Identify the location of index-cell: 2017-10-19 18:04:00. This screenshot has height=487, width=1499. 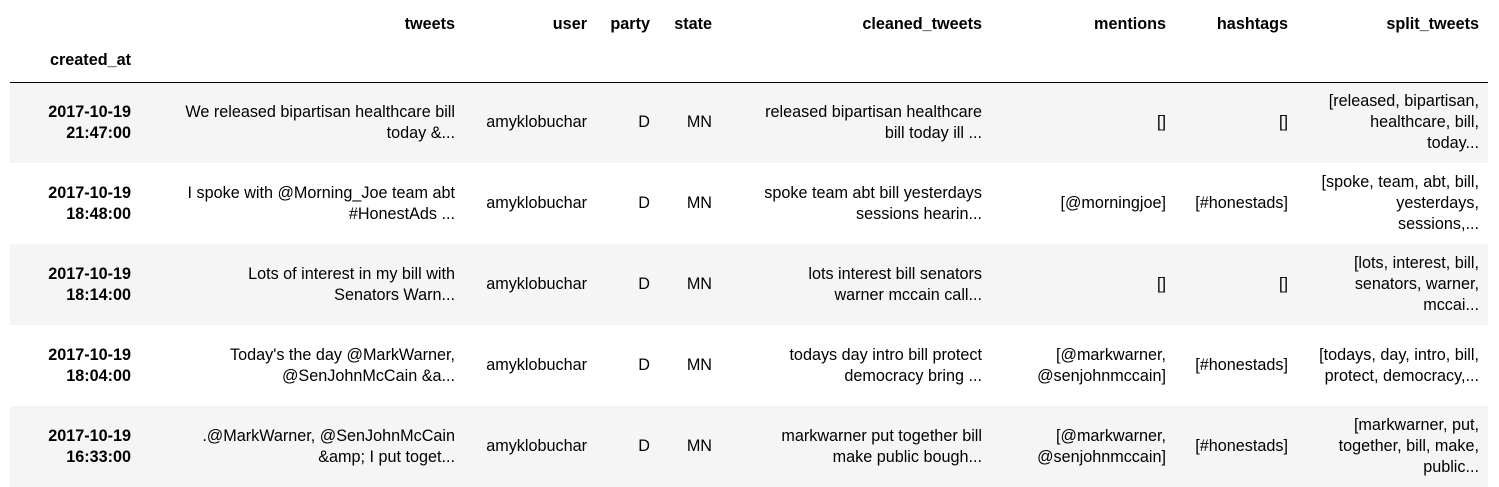
(75, 365).